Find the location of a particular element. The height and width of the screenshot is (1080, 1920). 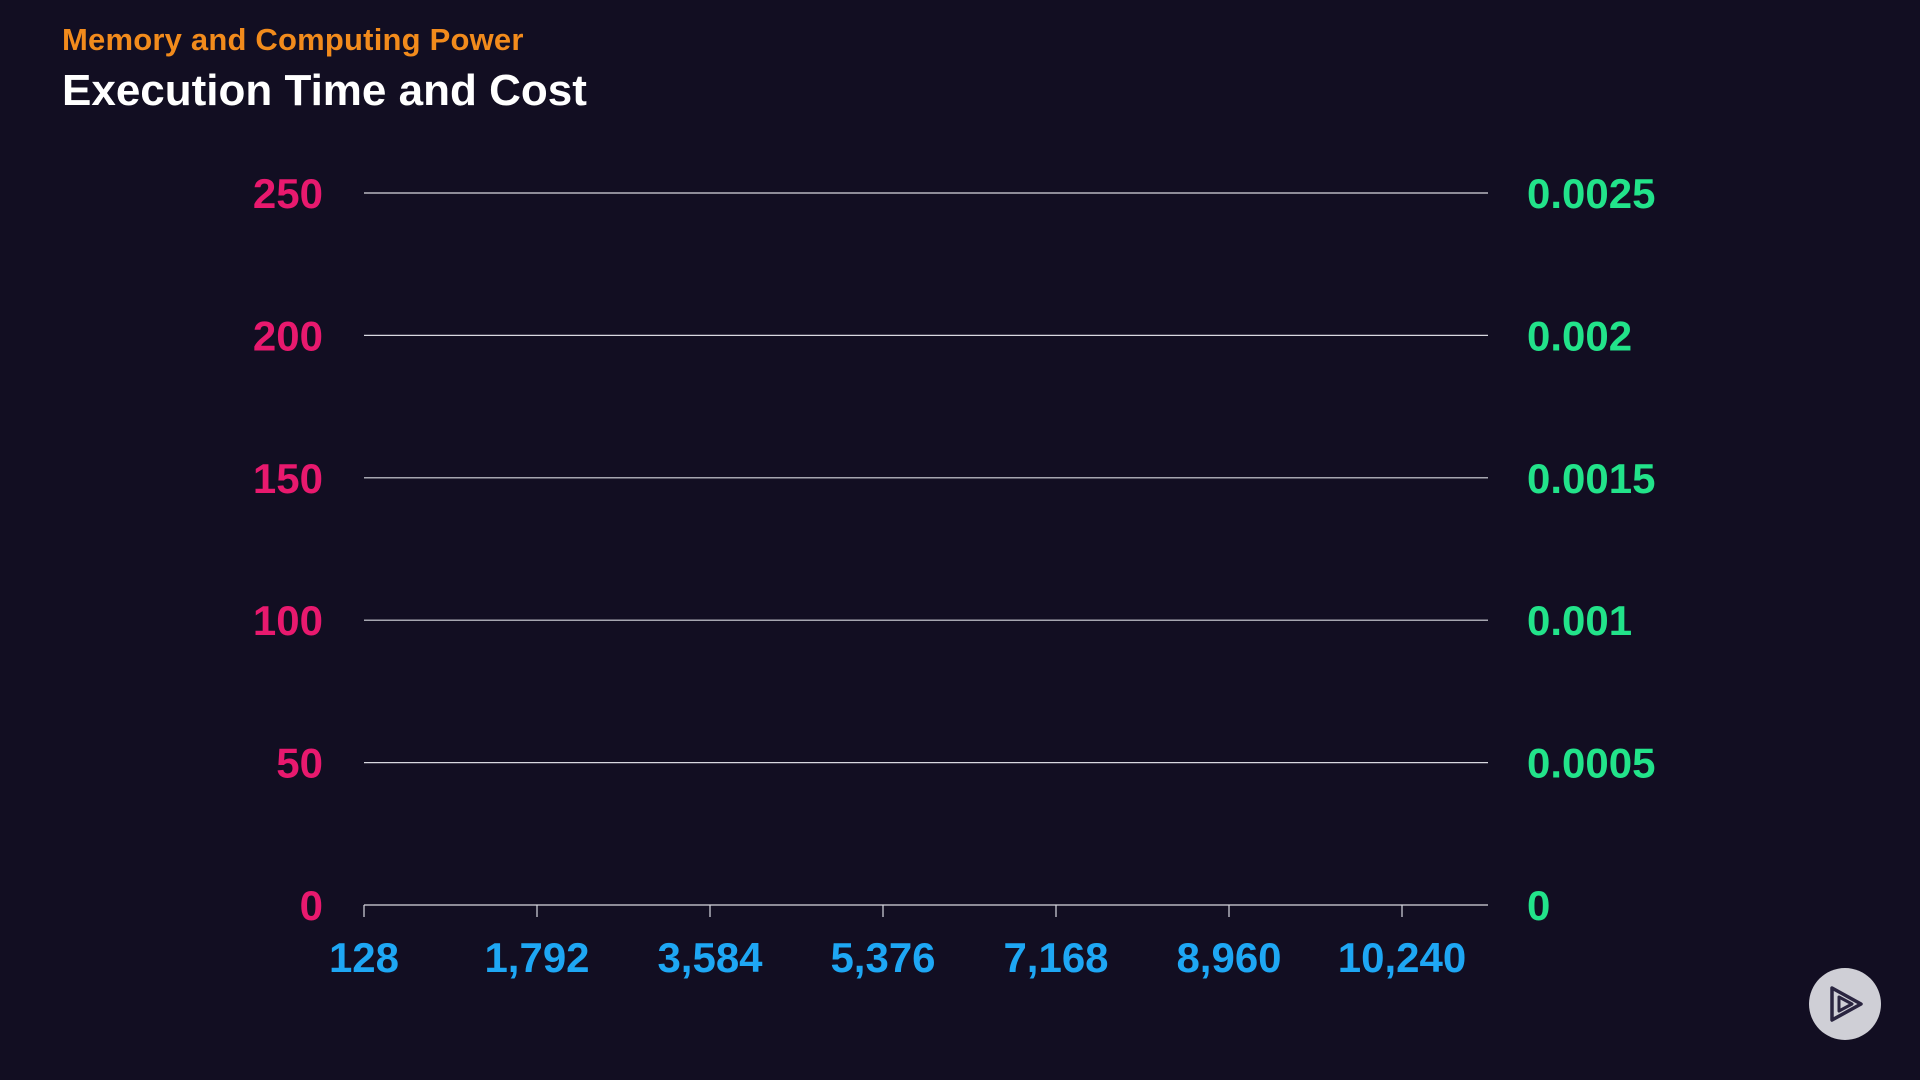

x-tick-label: 10,240 is located at coordinates (1402, 957).